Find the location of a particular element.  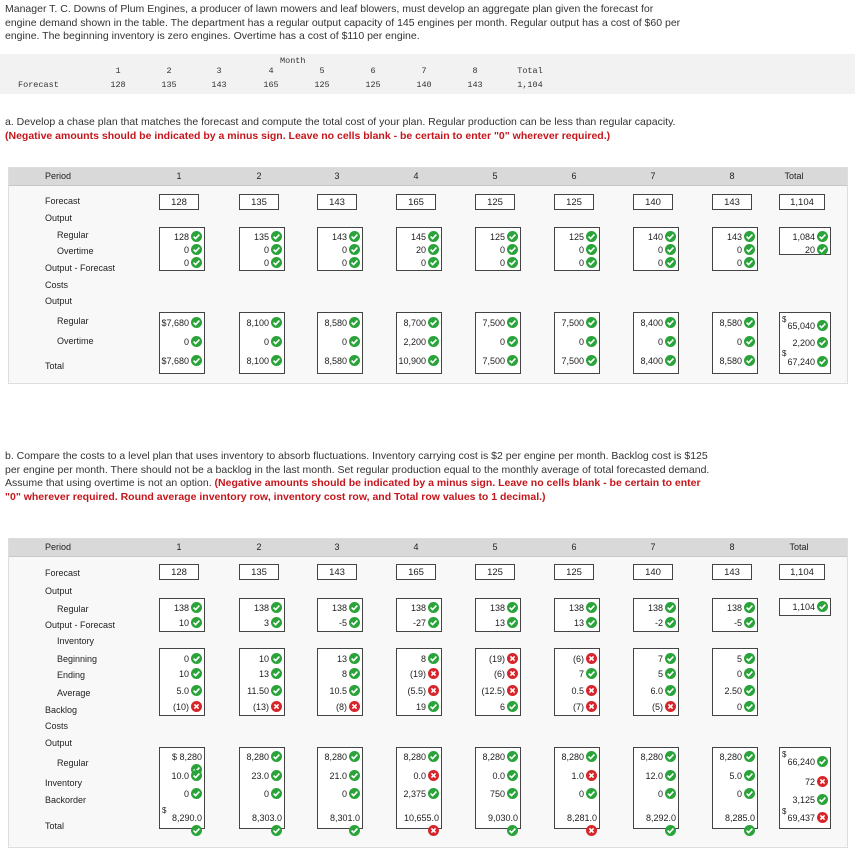

answer-input: -2 is located at coordinates (665, 623).